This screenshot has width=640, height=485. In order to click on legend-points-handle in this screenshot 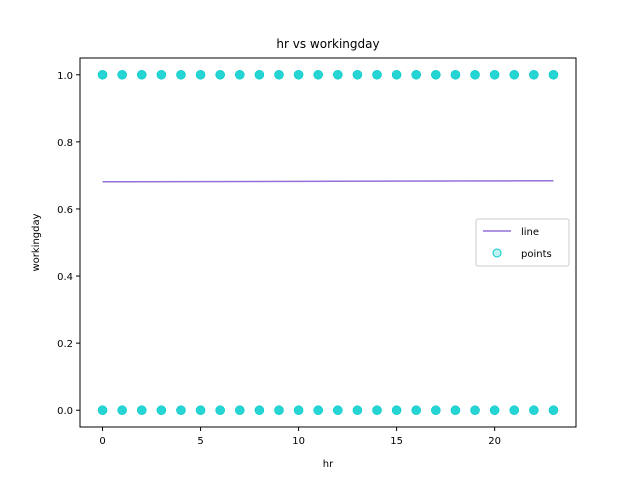, I will do `click(497, 253)`.